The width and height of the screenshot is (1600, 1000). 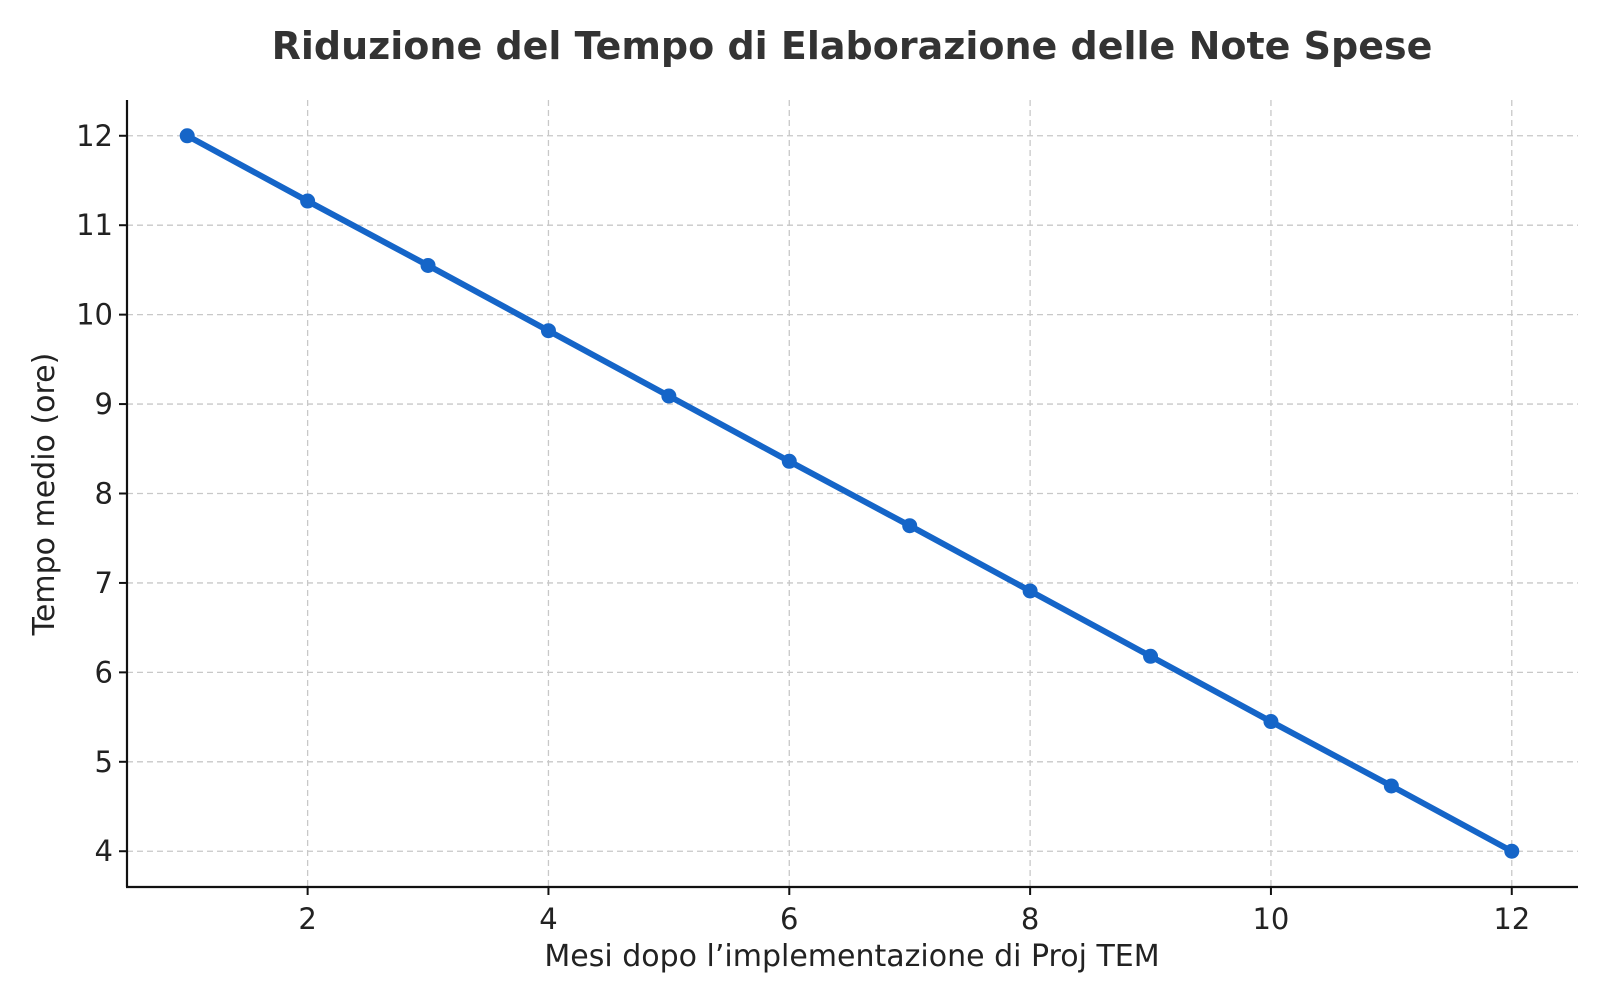 What do you see at coordinates (104, 672) in the screenshot?
I see `y-tick-label: 6` at bounding box center [104, 672].